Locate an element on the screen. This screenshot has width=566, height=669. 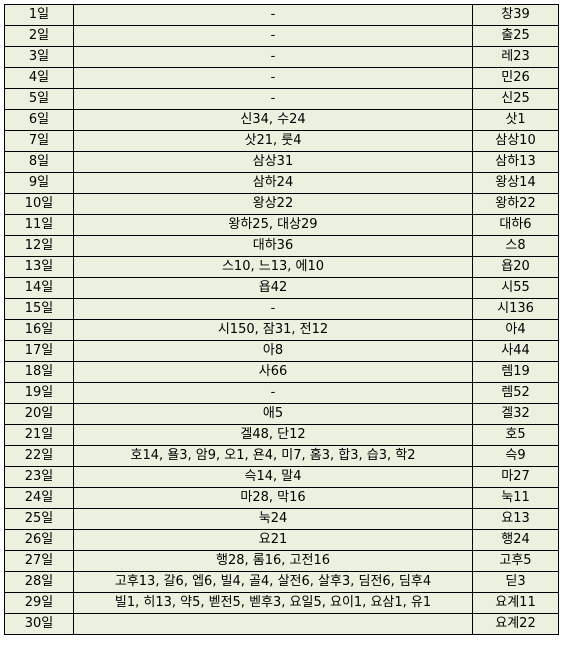
next-reading-cell: 왕상14 is located at coordinates (515, 183).